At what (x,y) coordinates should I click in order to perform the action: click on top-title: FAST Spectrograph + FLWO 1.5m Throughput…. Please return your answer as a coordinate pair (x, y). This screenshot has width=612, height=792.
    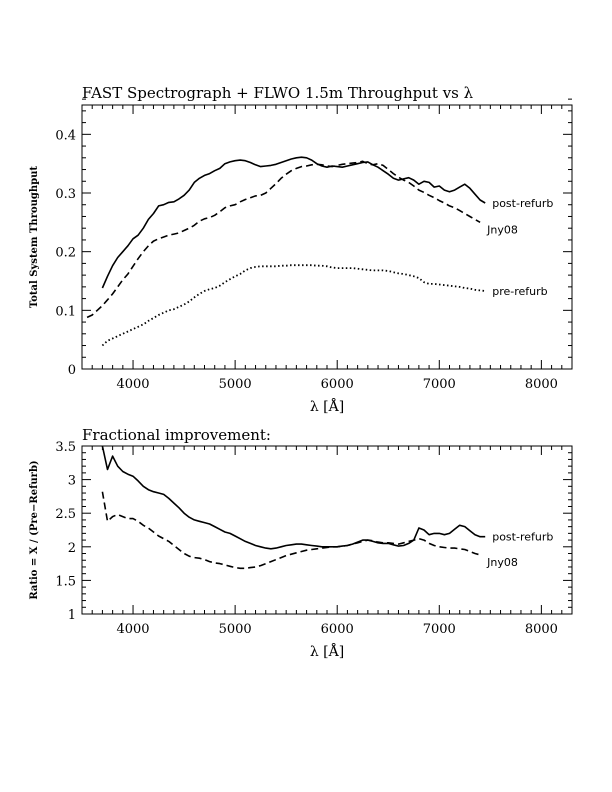
    Looking at the image, I should click on (278, 93).